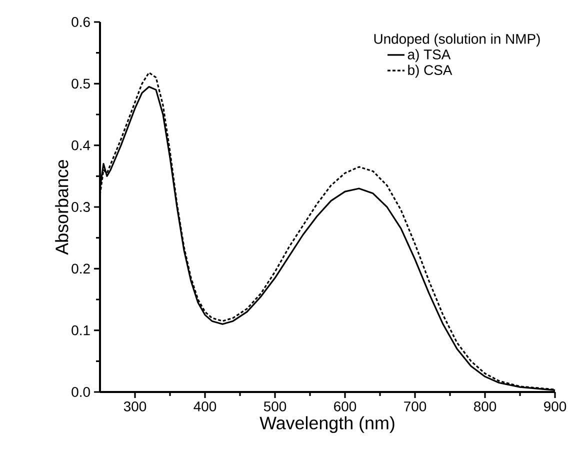 This screenshot has height=473, width=573. I want to click on x-tick-label: 900, so click(555, 406).